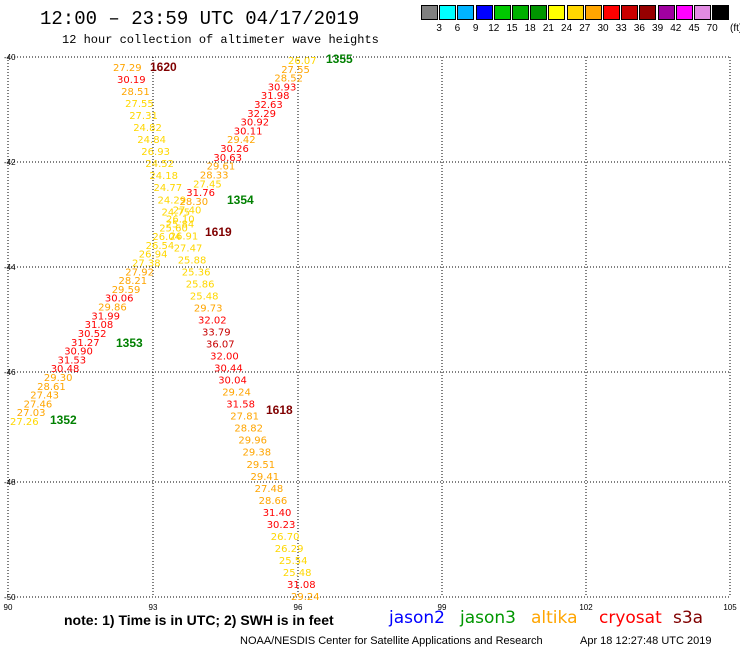  I want to click on swh-value-ascending: 30.52, so click(92, 334).